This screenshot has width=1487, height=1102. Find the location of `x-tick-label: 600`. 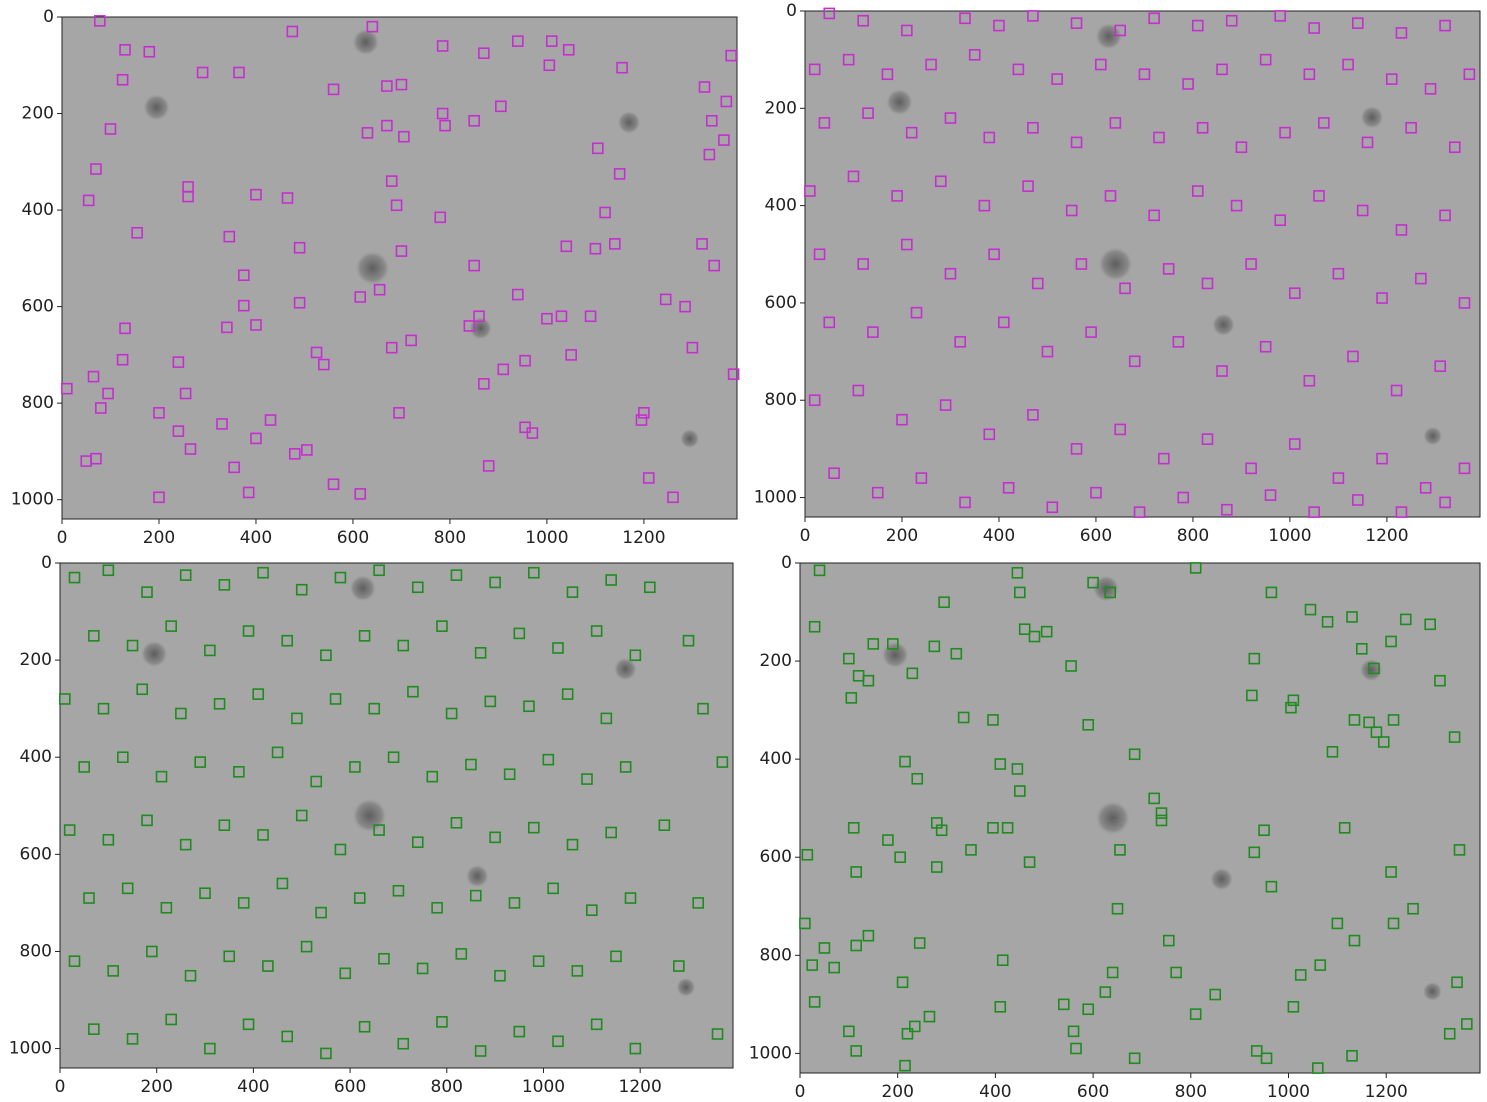

x-tick-label: 600 is located at coordinates (1093, 1092).